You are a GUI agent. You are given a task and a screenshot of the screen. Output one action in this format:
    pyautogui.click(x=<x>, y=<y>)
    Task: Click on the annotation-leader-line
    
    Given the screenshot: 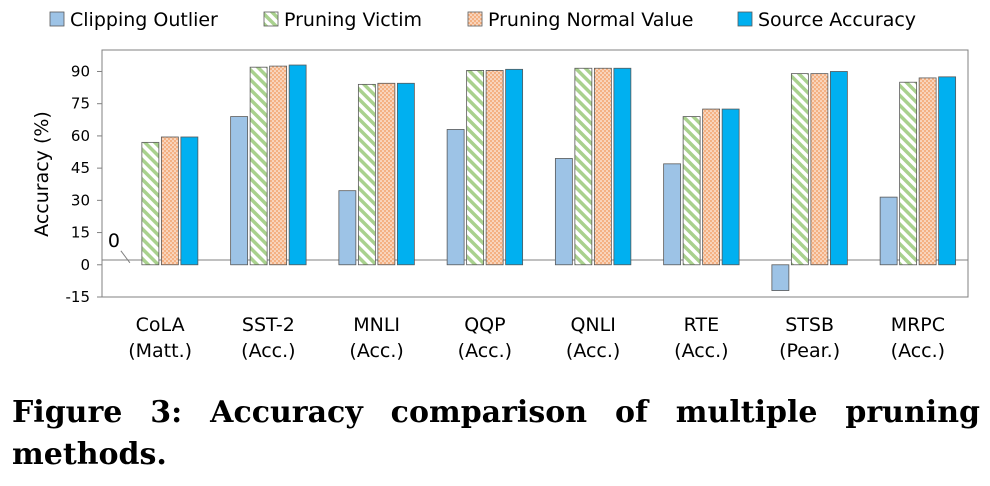 What is the action you would take?
    pyautogui.click(x=125, y=257)
    